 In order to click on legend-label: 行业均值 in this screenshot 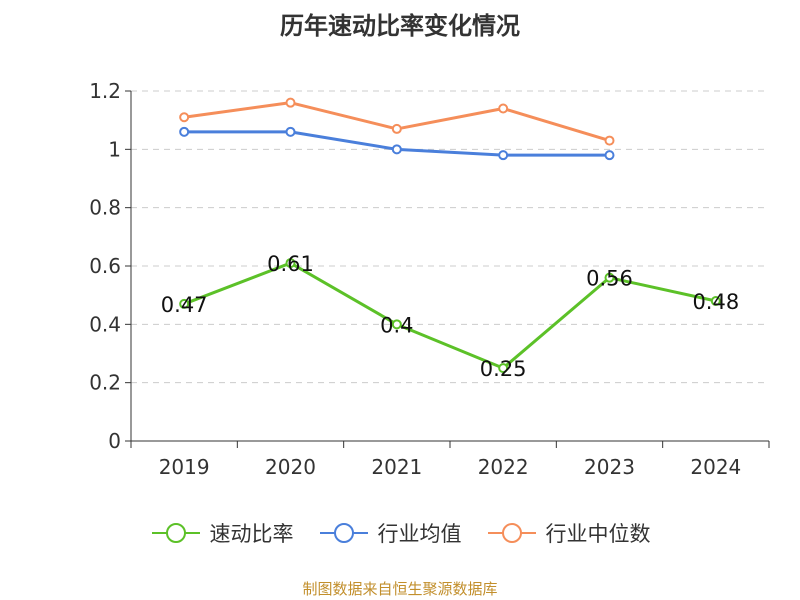, I will do `click(419, 534)`.